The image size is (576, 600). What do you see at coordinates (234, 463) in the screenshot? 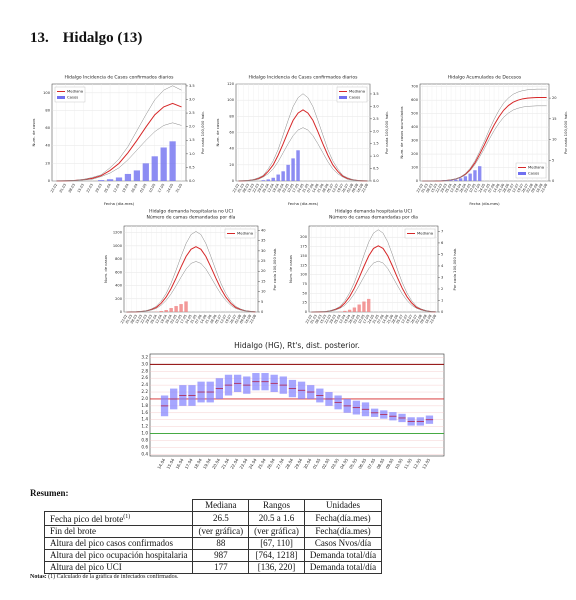
I see `x-tick-label: 22.04` at bounding box center [234, 463].